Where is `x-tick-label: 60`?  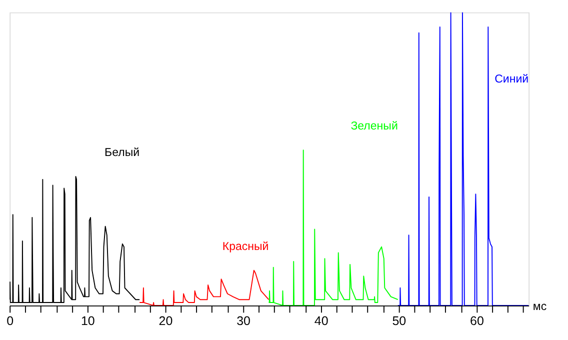 x-tick-label: 60 is located at coordinates (477, 321).